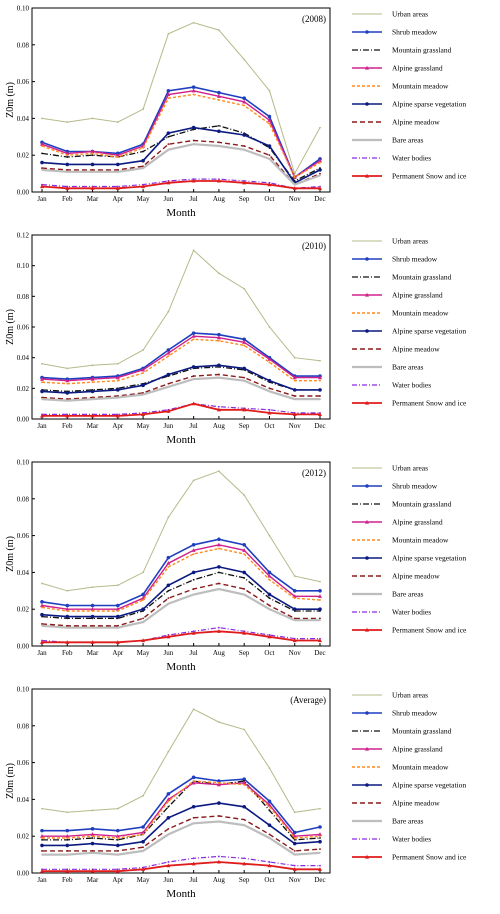  I want to click on y-tick-label: 0.00, so click(23, 647).